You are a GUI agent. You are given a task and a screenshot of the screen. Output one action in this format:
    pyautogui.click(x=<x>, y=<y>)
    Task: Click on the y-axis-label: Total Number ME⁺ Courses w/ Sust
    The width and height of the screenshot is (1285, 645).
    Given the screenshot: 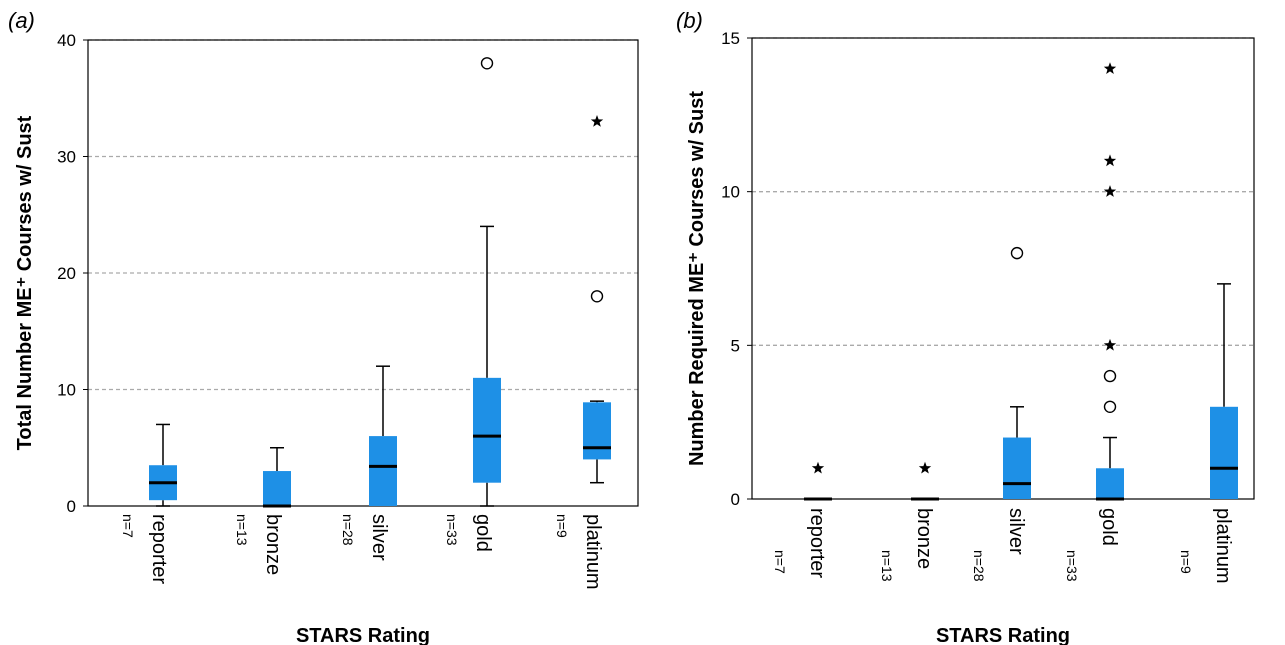 What is the action you would take?
    pyautogui.click(x=25, y=282)
    